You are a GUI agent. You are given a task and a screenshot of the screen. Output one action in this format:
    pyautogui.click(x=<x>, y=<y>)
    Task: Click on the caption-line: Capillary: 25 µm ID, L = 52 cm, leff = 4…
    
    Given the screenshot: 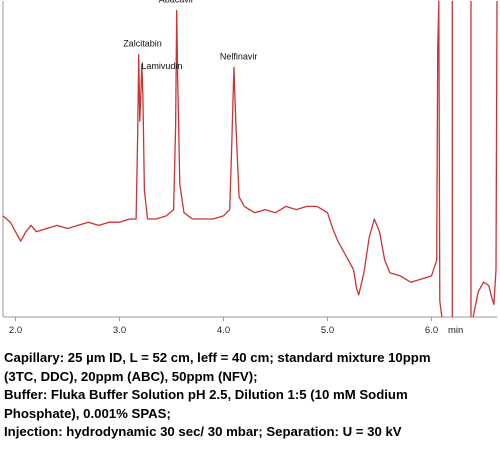 What is the action you would take?
    pyautogui.click(x=217, y=357)
    